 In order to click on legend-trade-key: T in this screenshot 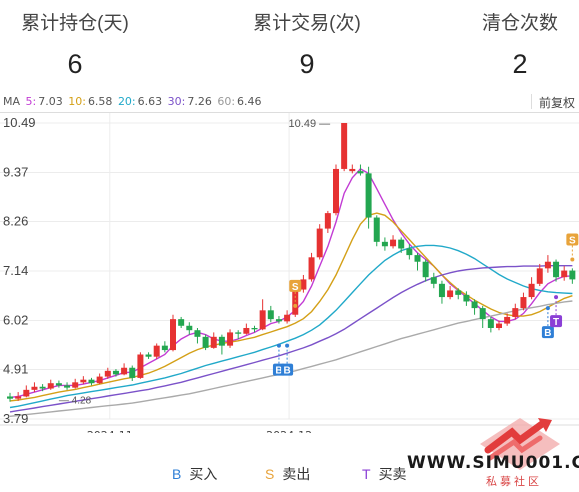, I will do `click(366, 474)`.